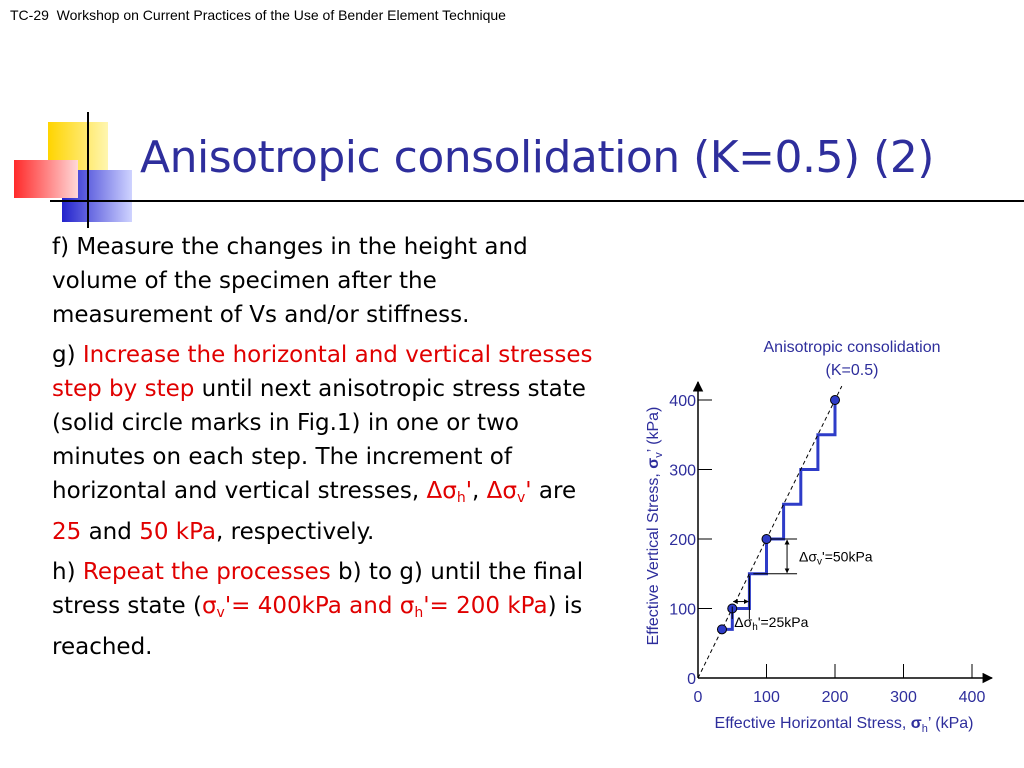 This screenshot has width=1024, height=768. What do you see at coordinates (698, 697) in the screenshot?
I see `x-tick-label: 0` at bounding box center [698, 697].